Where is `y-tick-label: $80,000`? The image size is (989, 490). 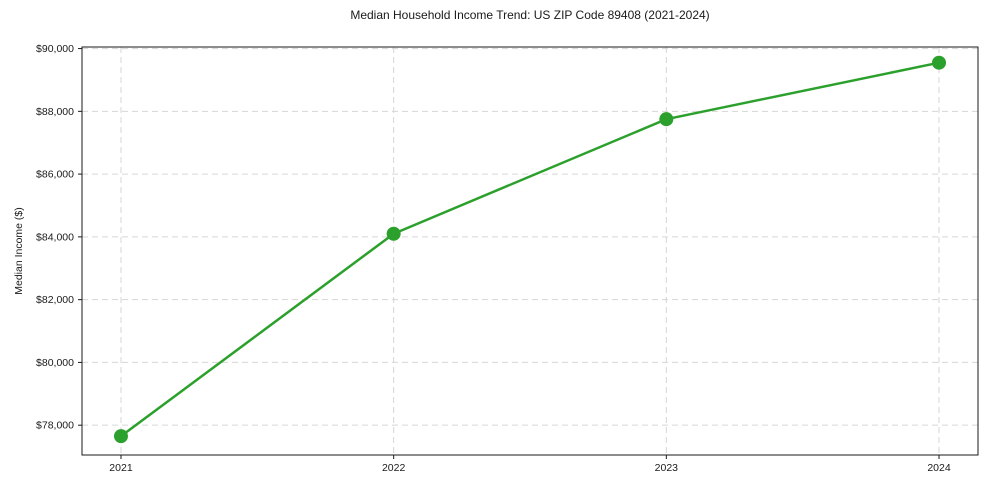 y-tick-label: $80,000 is located at coordinates (55, 363).